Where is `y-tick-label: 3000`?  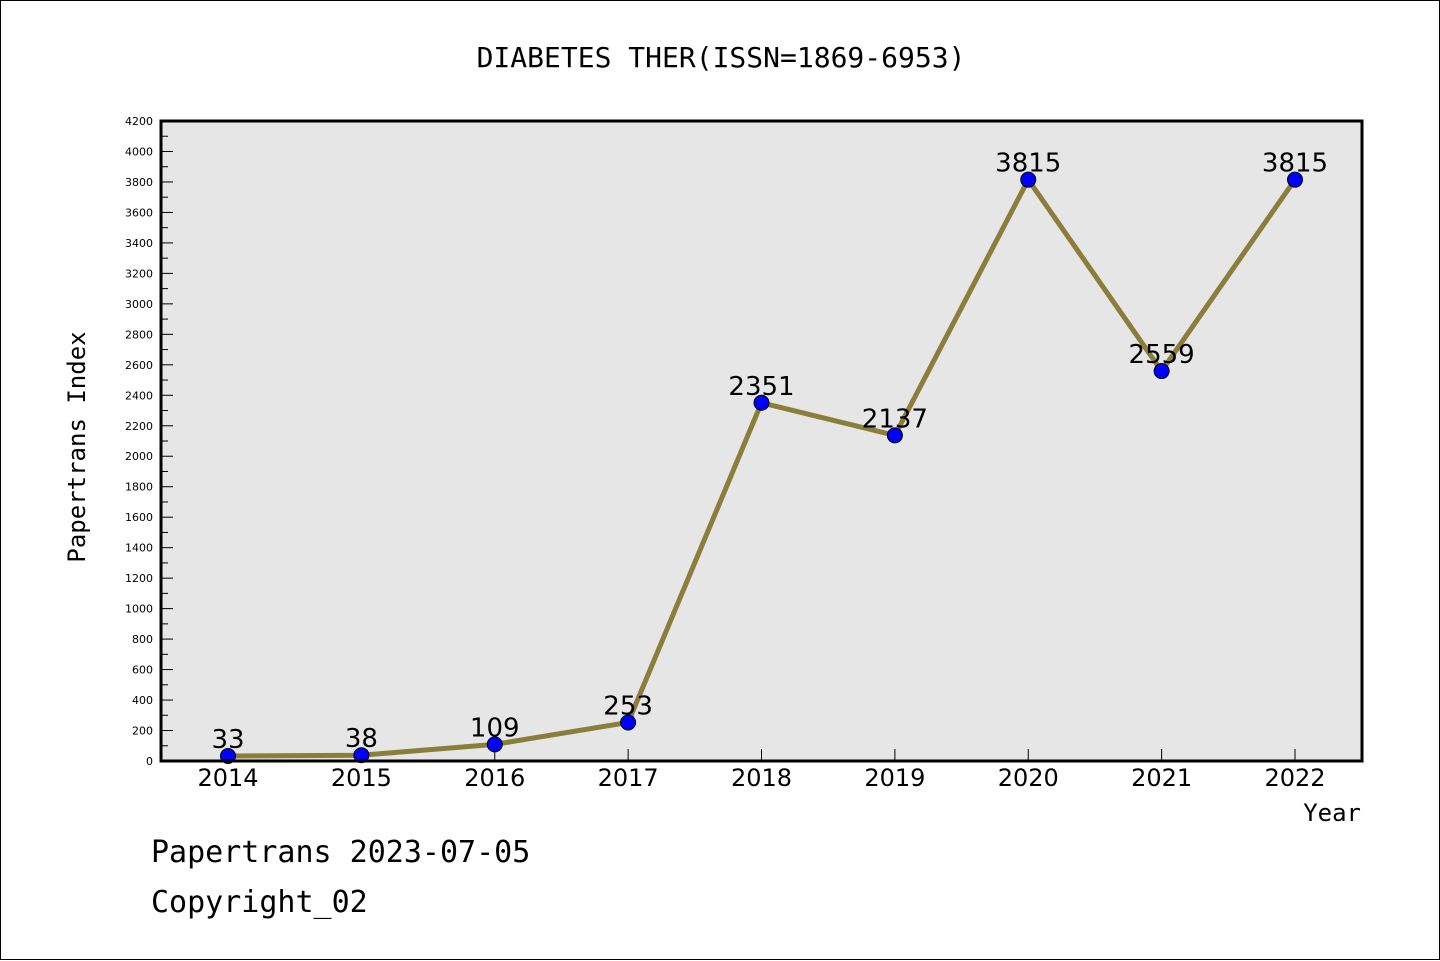 y-tick-label: 3000 is located at coordinates (139, 304).